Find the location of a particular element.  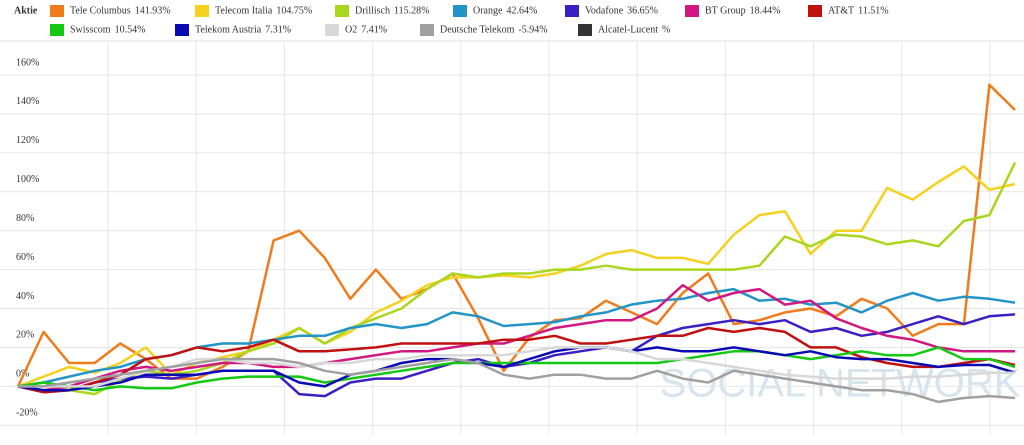

y-tick-label: 80% is located at coordinates (25, 218).